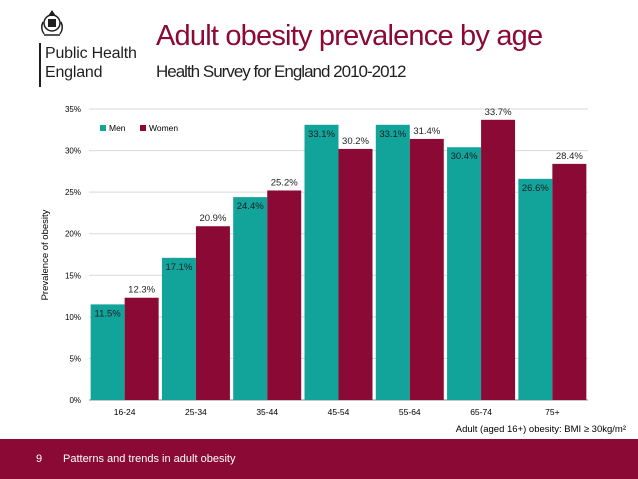  Describe the element at coordinates (410, 412) in the screenshot. I see `x-tick-label: 55-64` at that location.